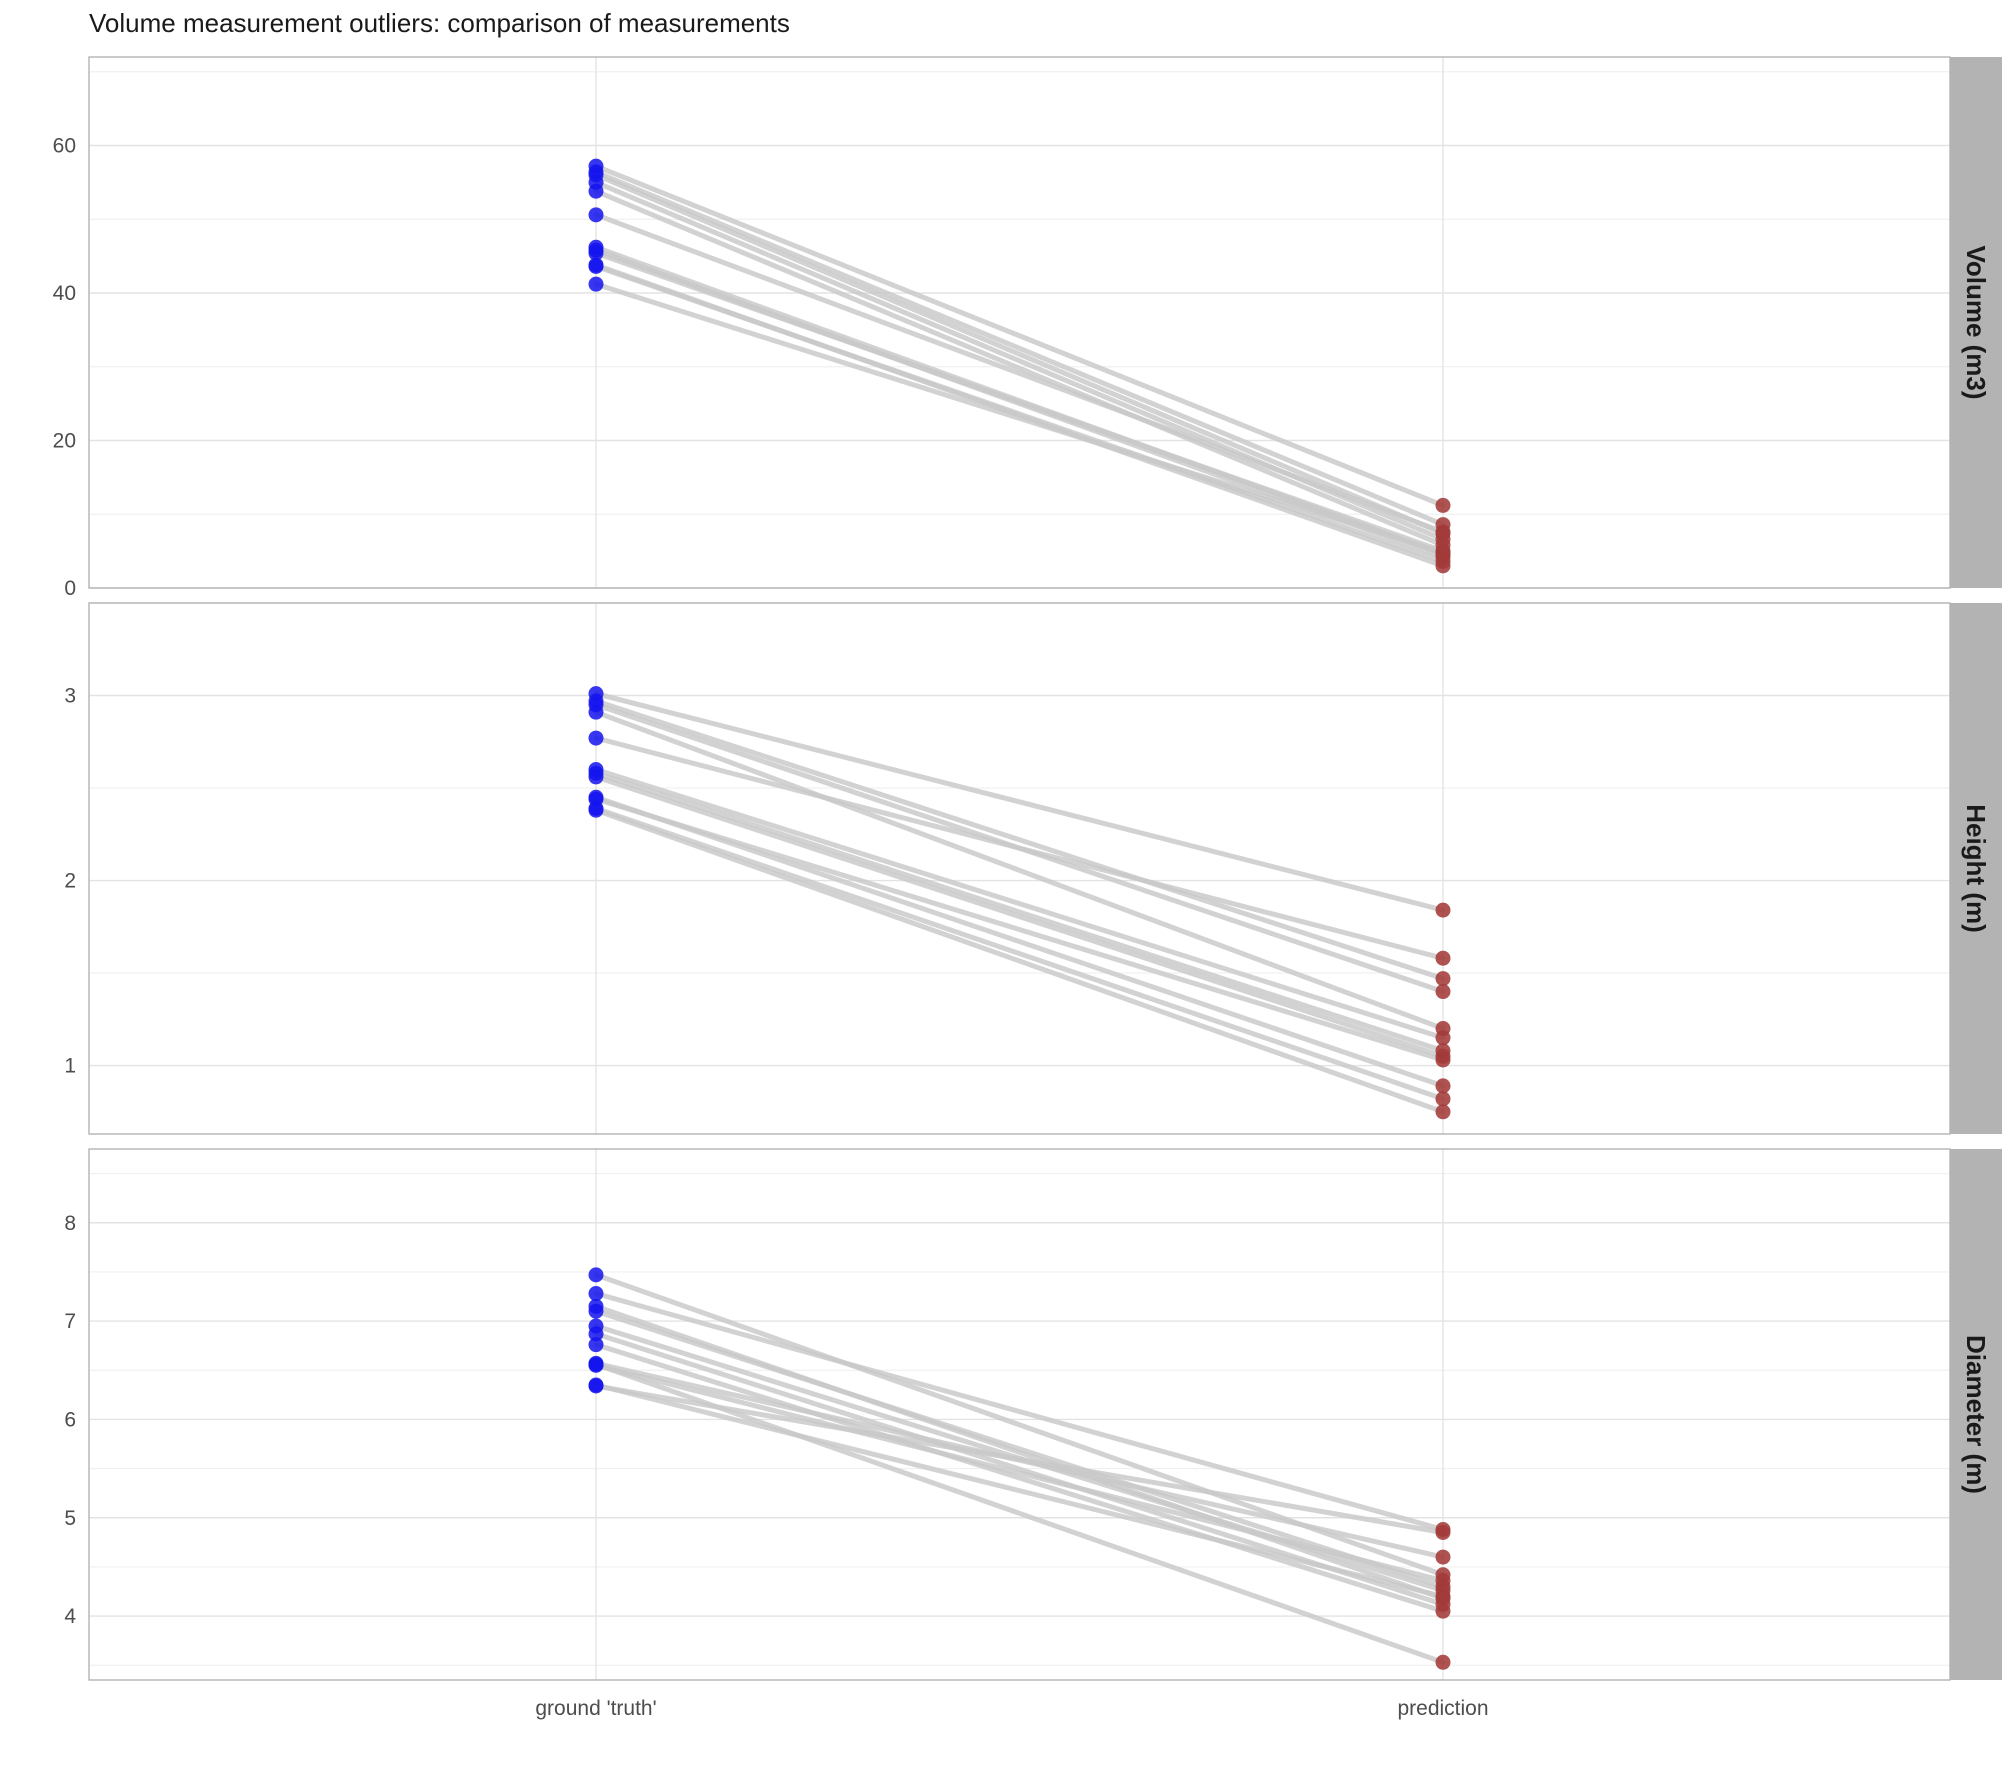 The height and width of the screenshot is (1766, 2016). Describe the element at coordinates (1442, 1708) in the screenshot. I see `x-tick-label: prediction` at that location.